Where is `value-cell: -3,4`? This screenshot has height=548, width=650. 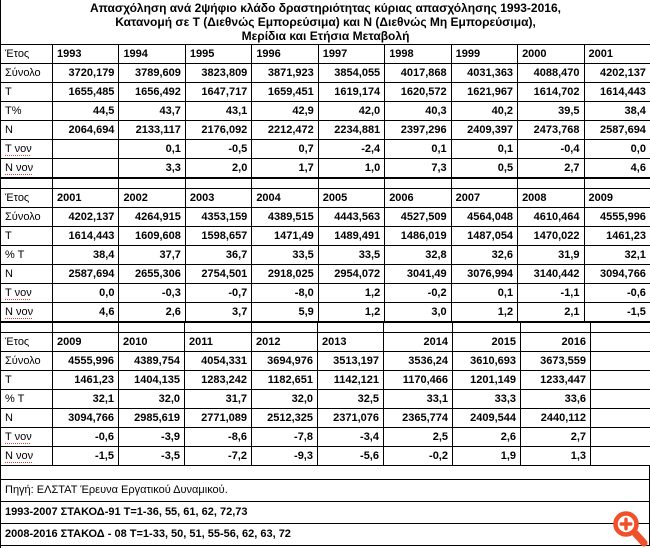
value-cell: -3,4 is located at coordinates (350, 437).